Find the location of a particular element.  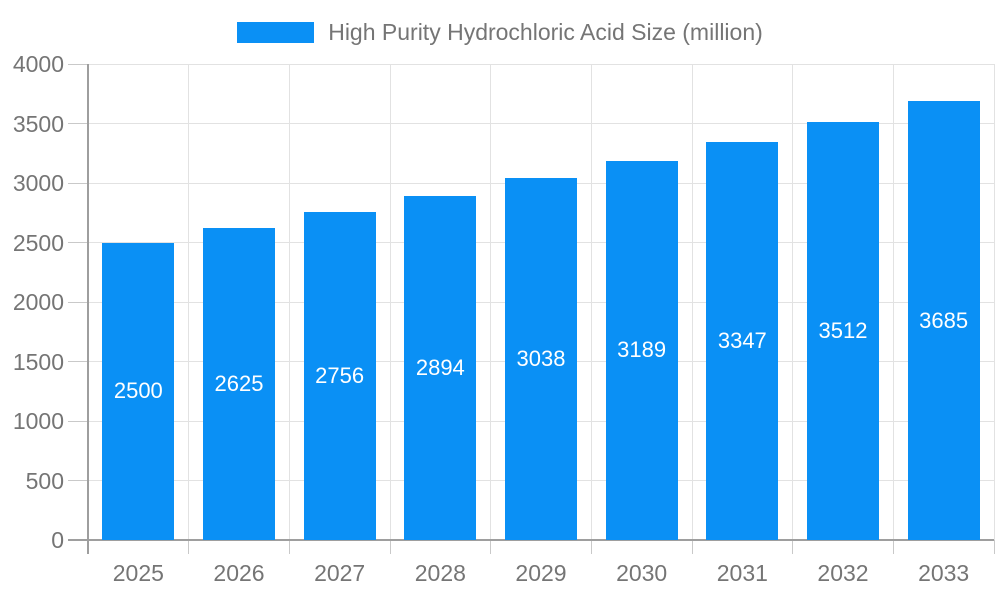

bar-value-label: 2756 is located at coordinates (340, 375).